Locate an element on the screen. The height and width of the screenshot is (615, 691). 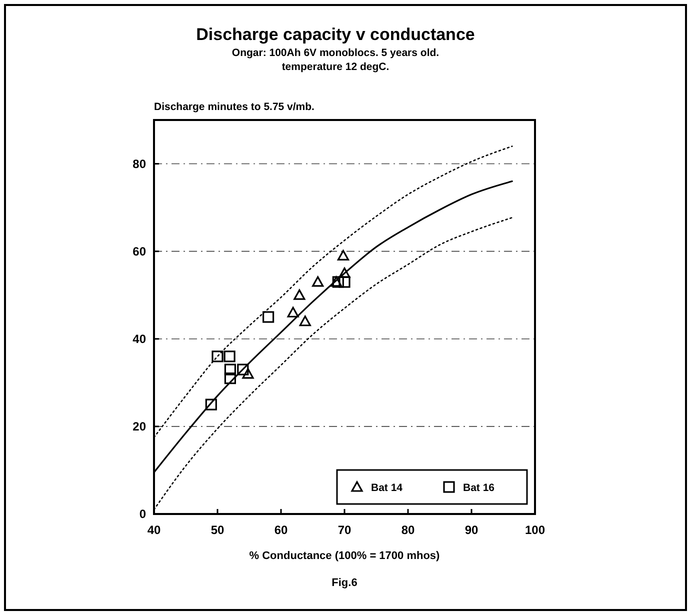
x-axis-title: % Conductance (100% = 1700 mhos) is located at coordinates (344, 556).